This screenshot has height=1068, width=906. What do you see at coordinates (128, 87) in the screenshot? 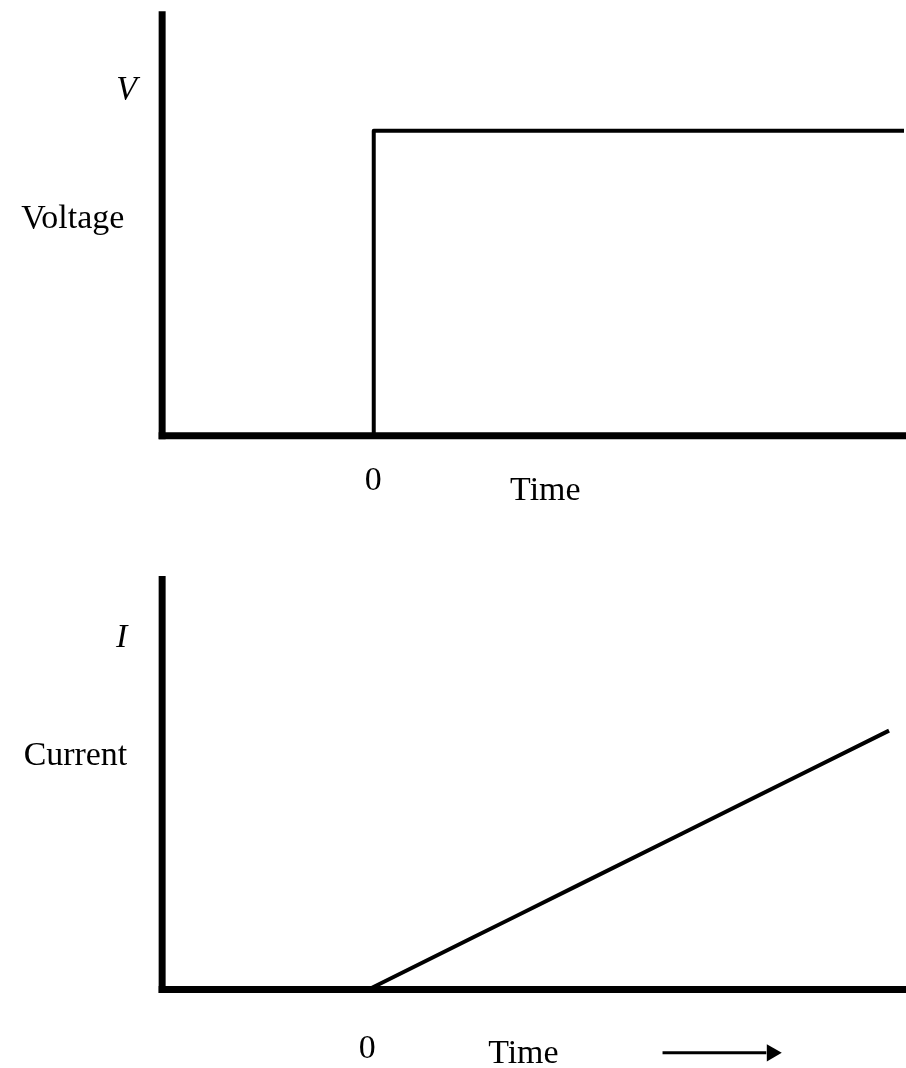
I see `text: V` at bounding box center [128, 87].